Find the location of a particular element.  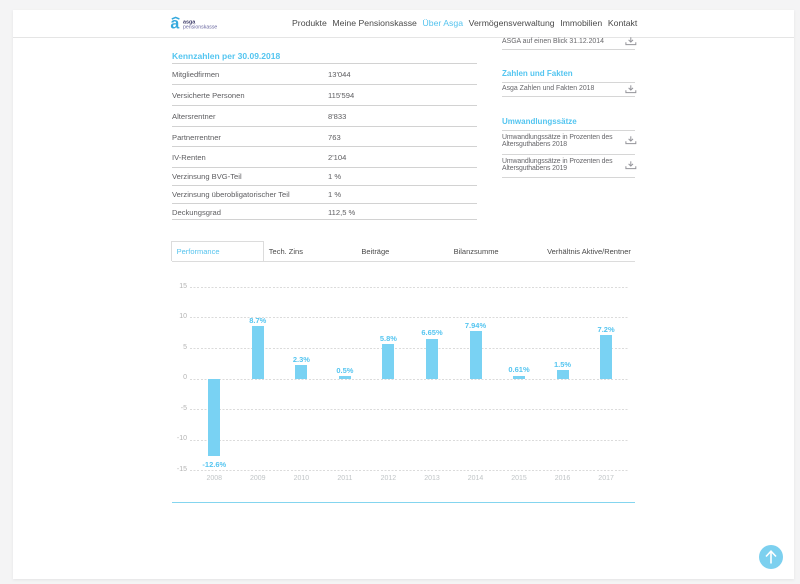

svg-text: pensionskasse is located at coordinates (200, 28).